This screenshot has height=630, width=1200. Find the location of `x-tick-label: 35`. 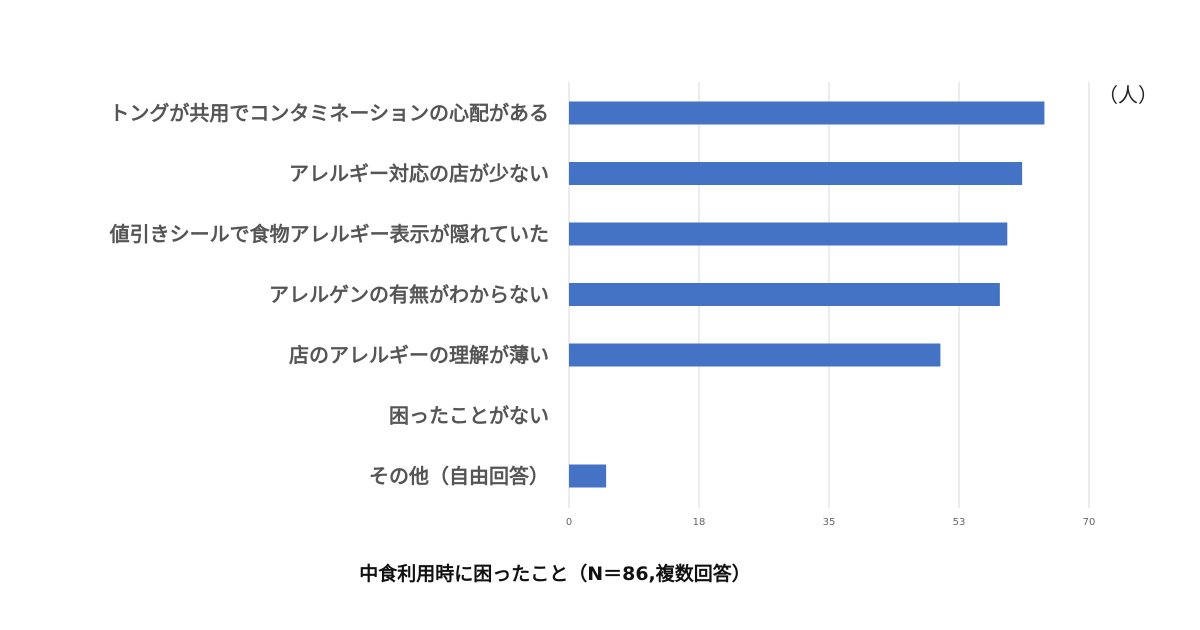

x-tick-label: 35 is located at coordinates (829, 522).